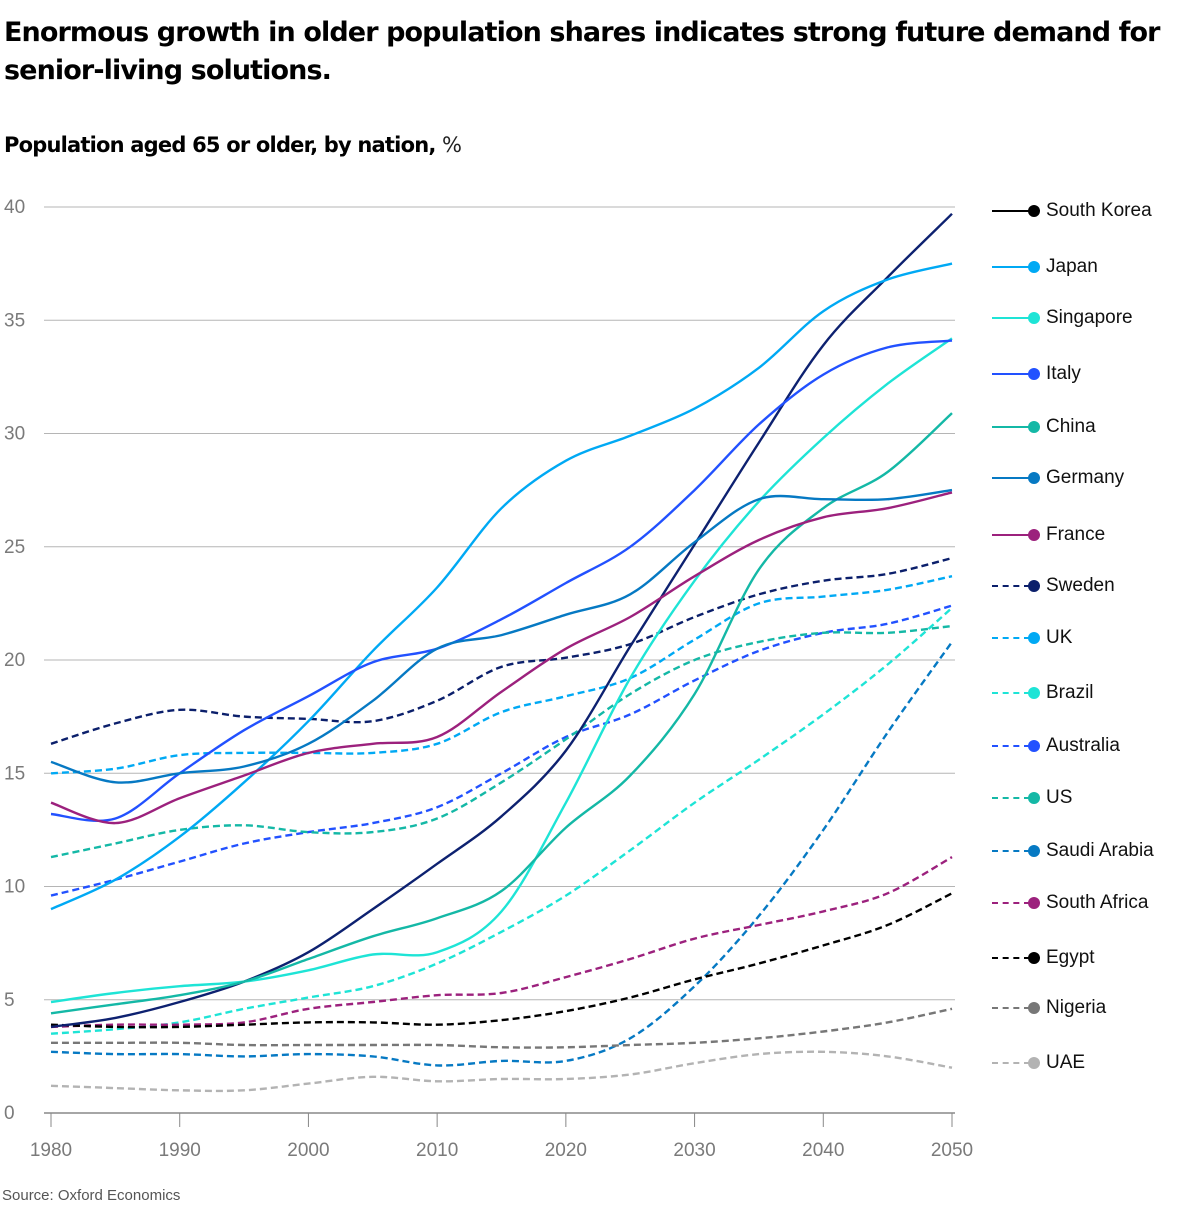 This screenshot has width=1200, height=1225. Describe the element at coordinates (501, 1137) in the screenshot. I see `x-axis: 1980 1990 2000 2010 2020 2030 2040 2050` at that location.